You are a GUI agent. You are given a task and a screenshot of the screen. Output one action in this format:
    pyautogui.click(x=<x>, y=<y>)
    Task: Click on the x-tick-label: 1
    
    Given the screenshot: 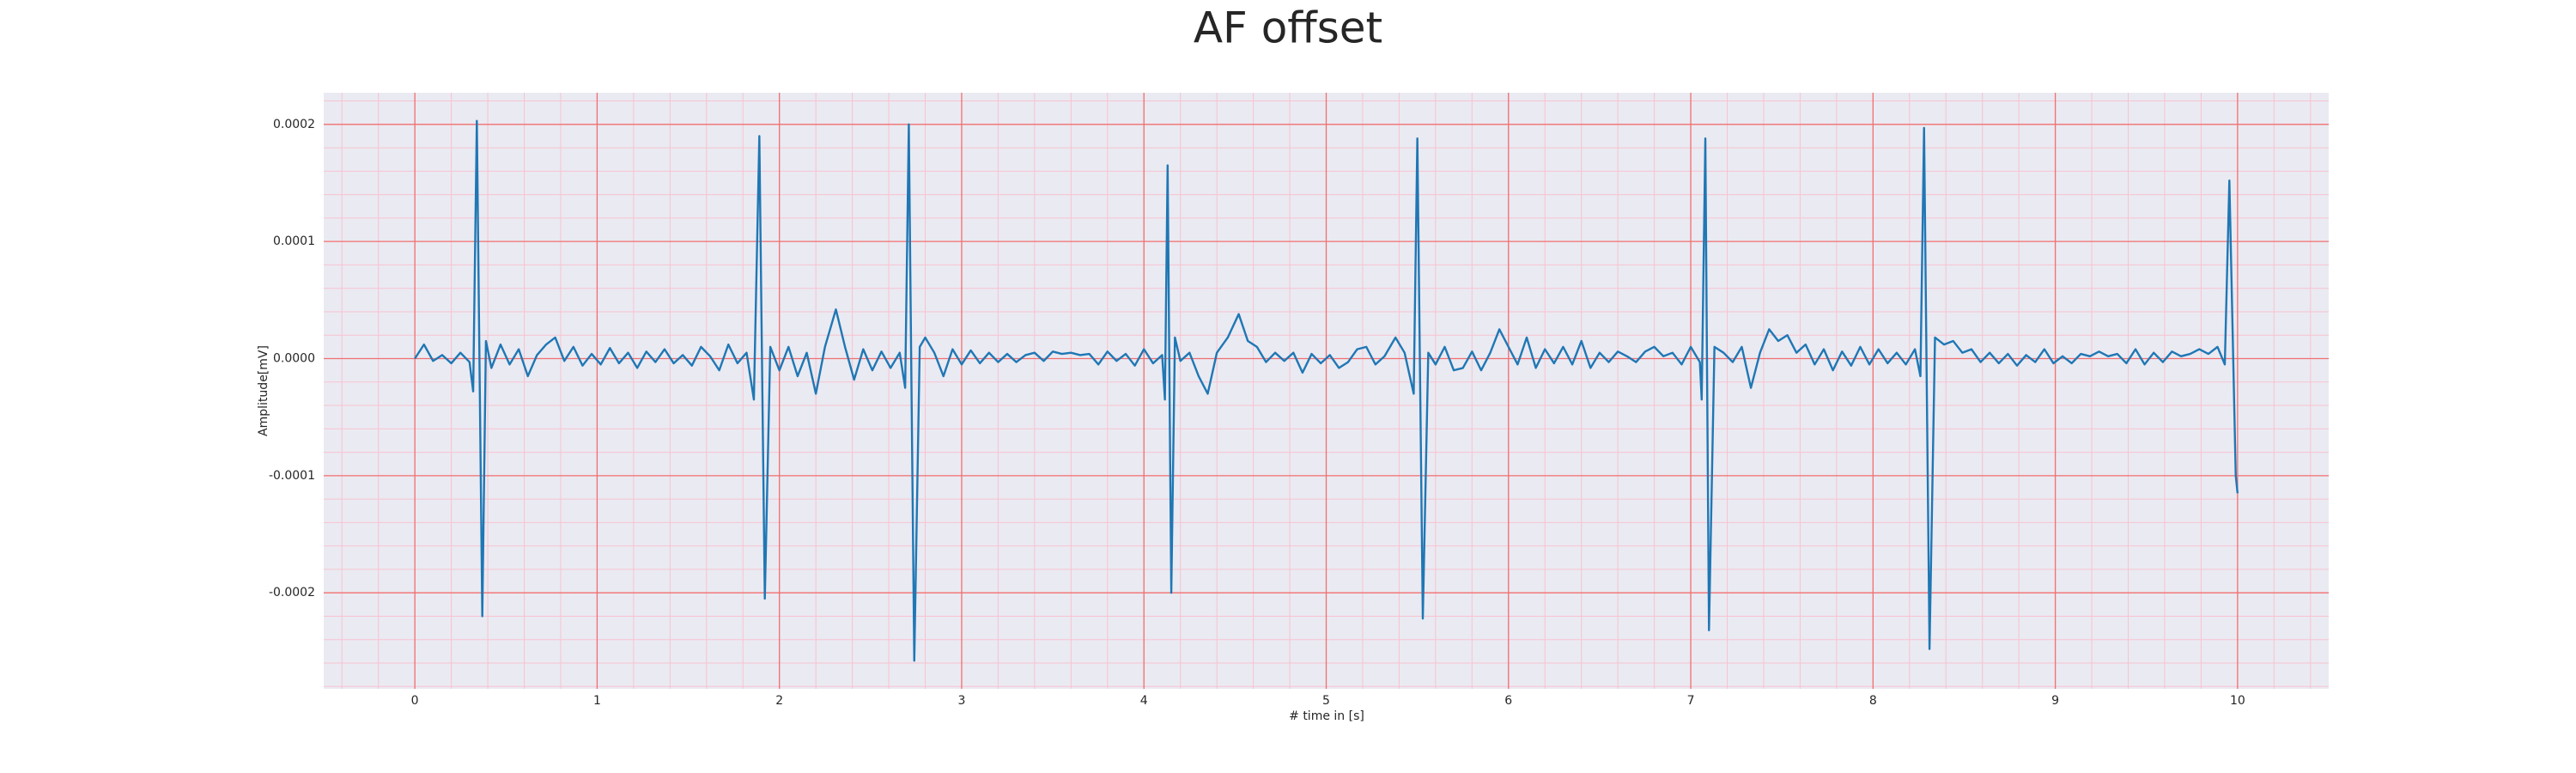 What is the action you would take?
    pyautogui.click(x=597, y=701)
    